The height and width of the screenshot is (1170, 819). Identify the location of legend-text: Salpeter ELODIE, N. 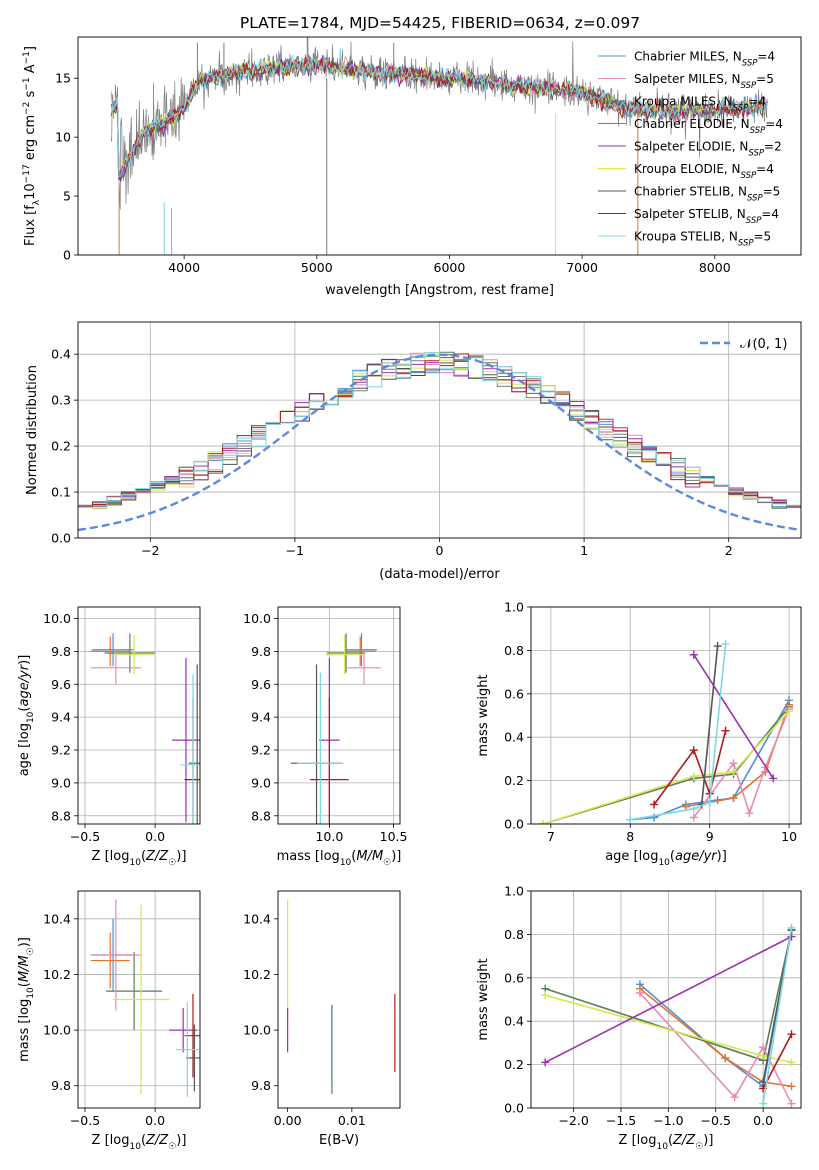
(691, 147).